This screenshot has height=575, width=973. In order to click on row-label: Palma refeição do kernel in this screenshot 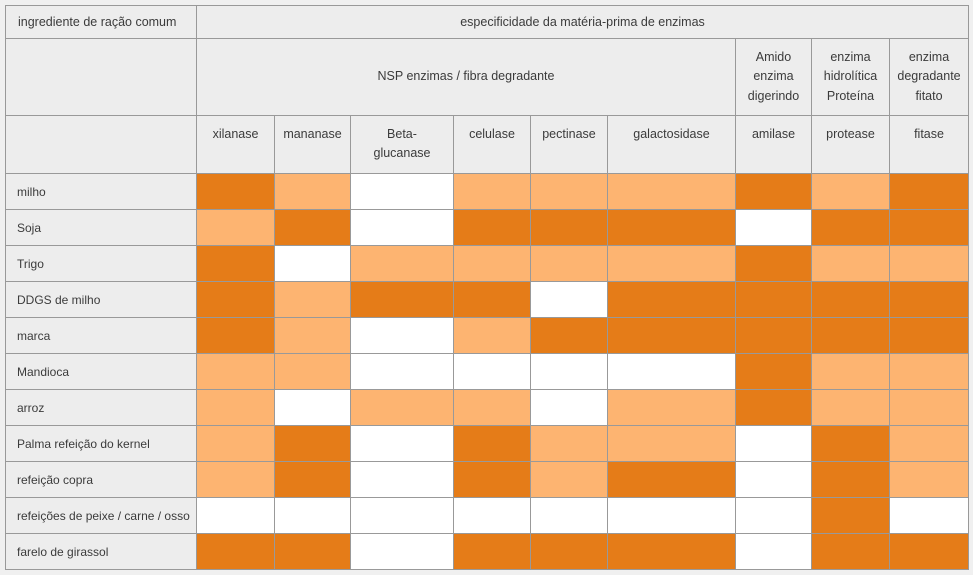, I will do `click(101, 443)`.